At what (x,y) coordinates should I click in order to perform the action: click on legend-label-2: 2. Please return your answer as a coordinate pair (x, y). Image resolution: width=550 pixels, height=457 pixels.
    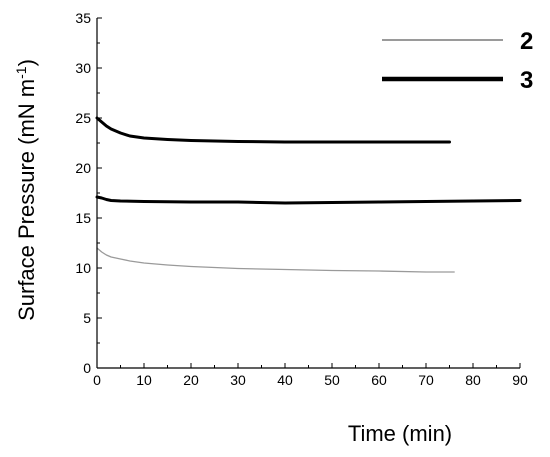
    Looking at the image, I should click on (526, 41).